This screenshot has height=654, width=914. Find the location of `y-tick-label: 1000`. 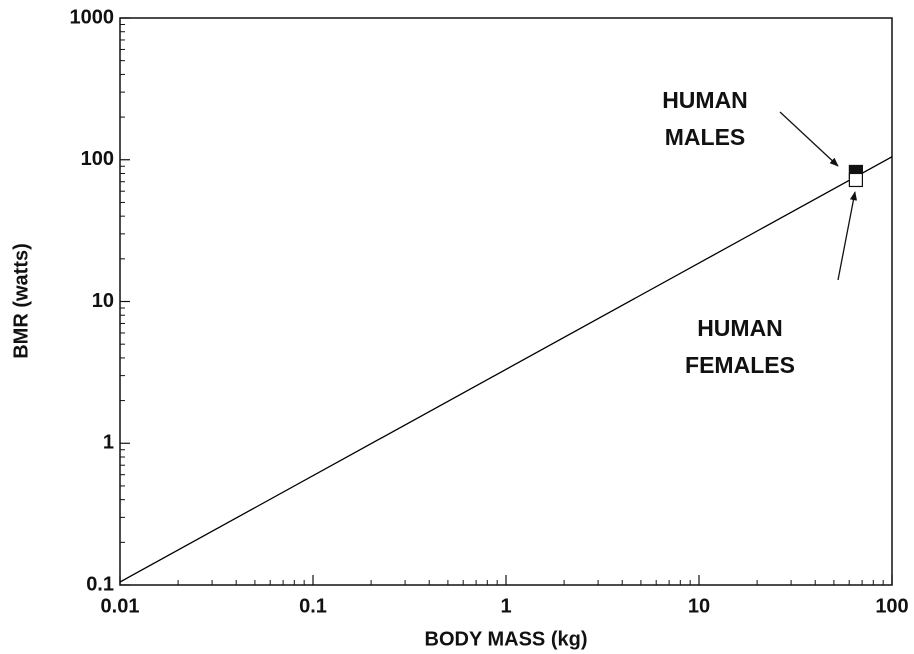

y-tick-label: 1000 is located at coordinates (92, 17).